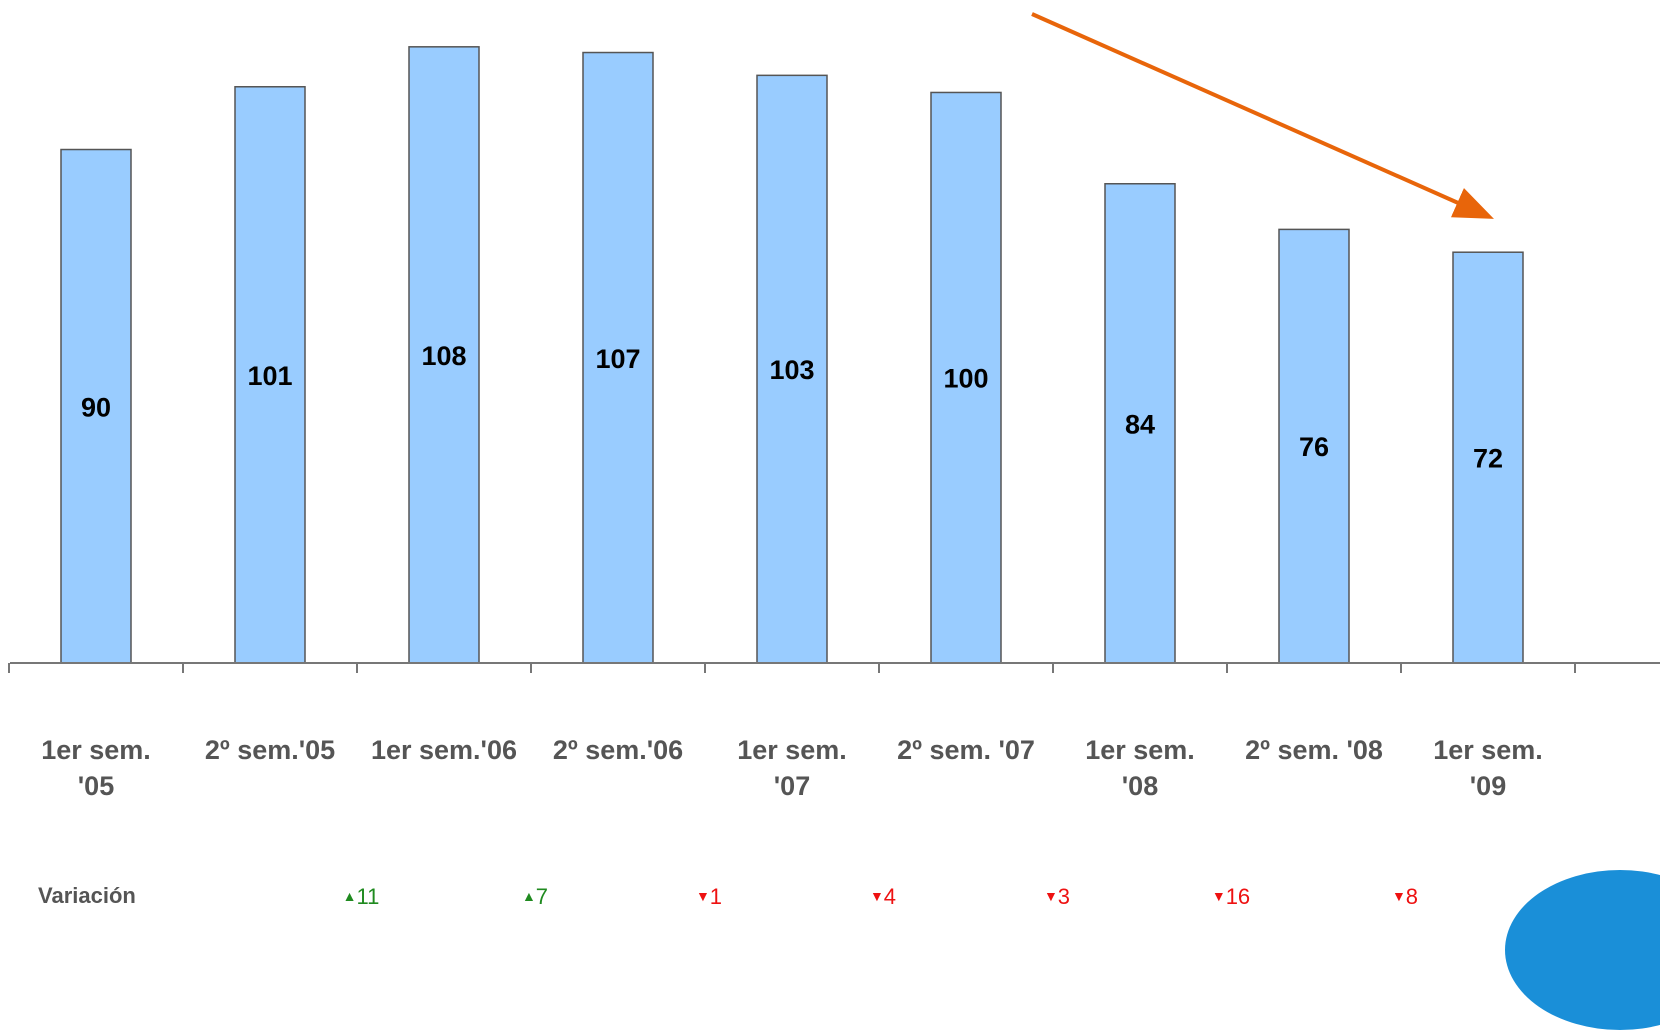 The width and height of the screenshot is (1660, 1030). Describe the element at coordinates (1238, 896) in the screenshot. I see `variation-value: 16` at that location.